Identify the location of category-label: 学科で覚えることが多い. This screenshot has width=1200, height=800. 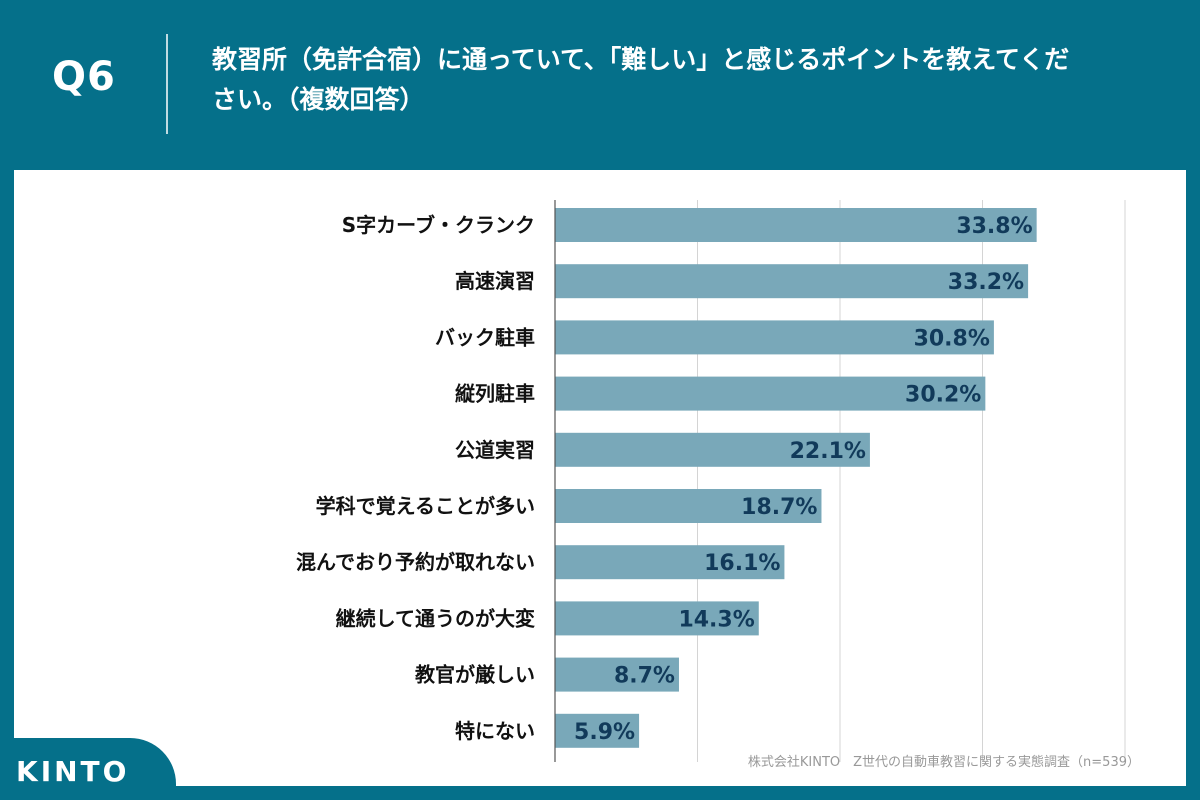
(425, 506).